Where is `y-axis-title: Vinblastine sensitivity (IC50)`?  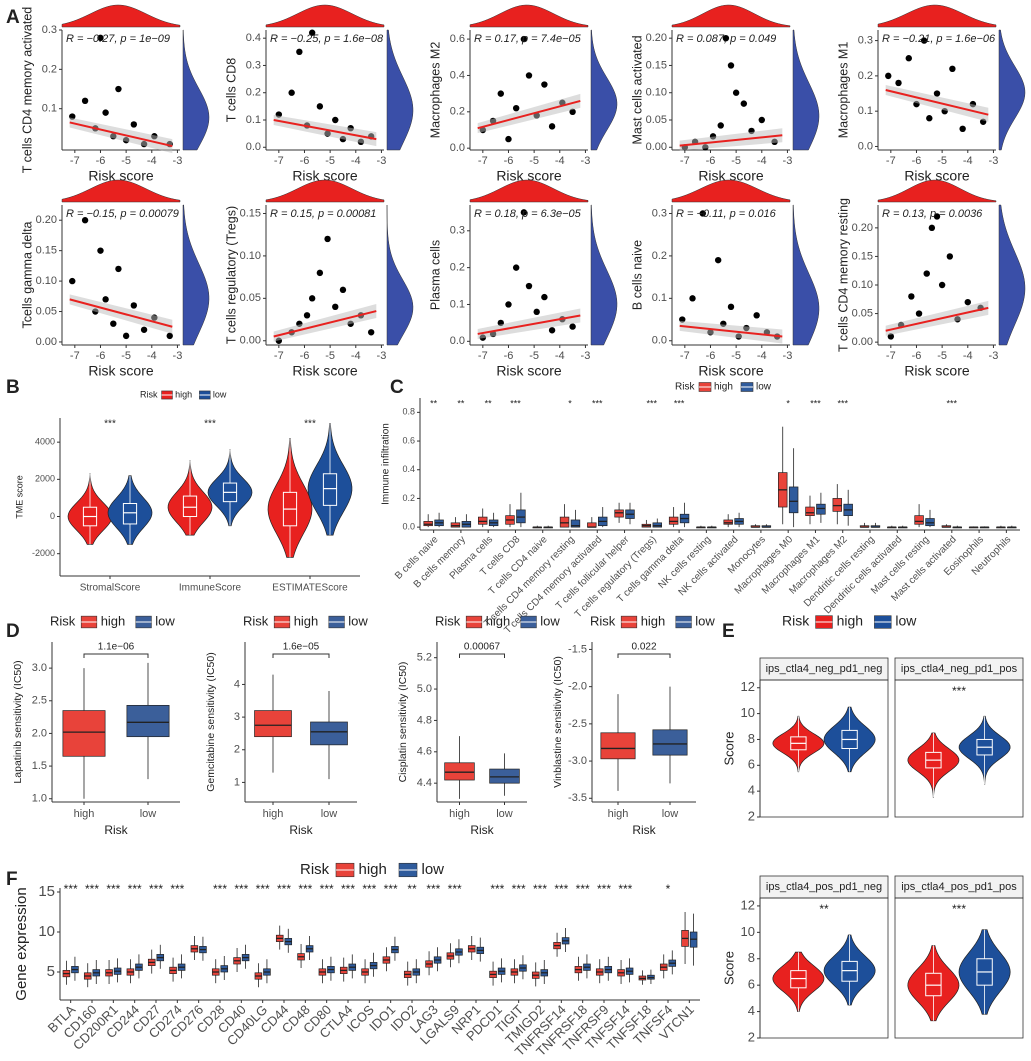
y-axis-title: Vinblastine sensitivity (IC50) is located at coordinates (558, 722).